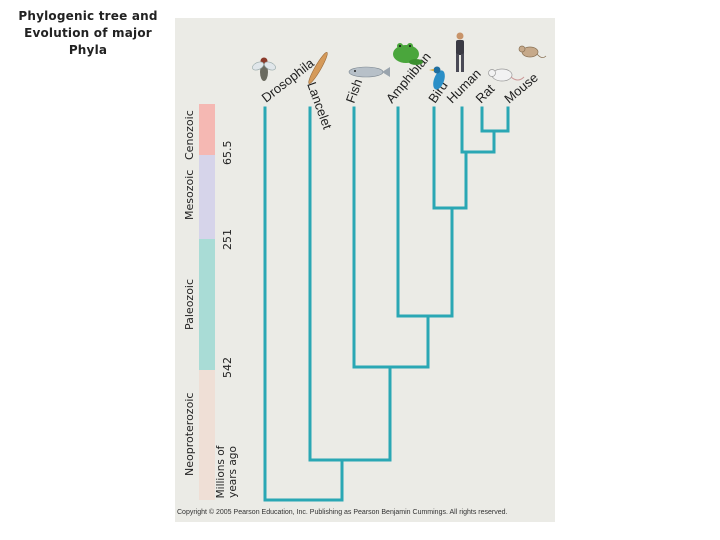  I want to click on era-bar-neoproterozoic, so click(207, 435).